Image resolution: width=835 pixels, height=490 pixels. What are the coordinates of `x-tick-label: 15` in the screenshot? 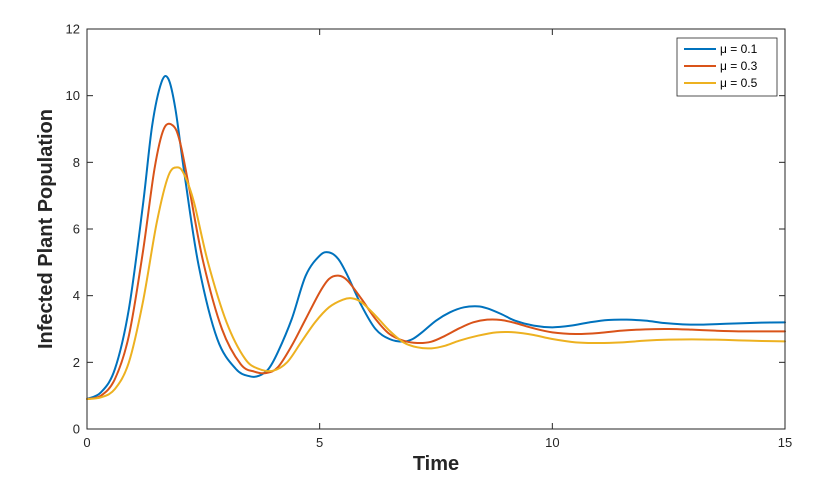 It's located at (785, 442).